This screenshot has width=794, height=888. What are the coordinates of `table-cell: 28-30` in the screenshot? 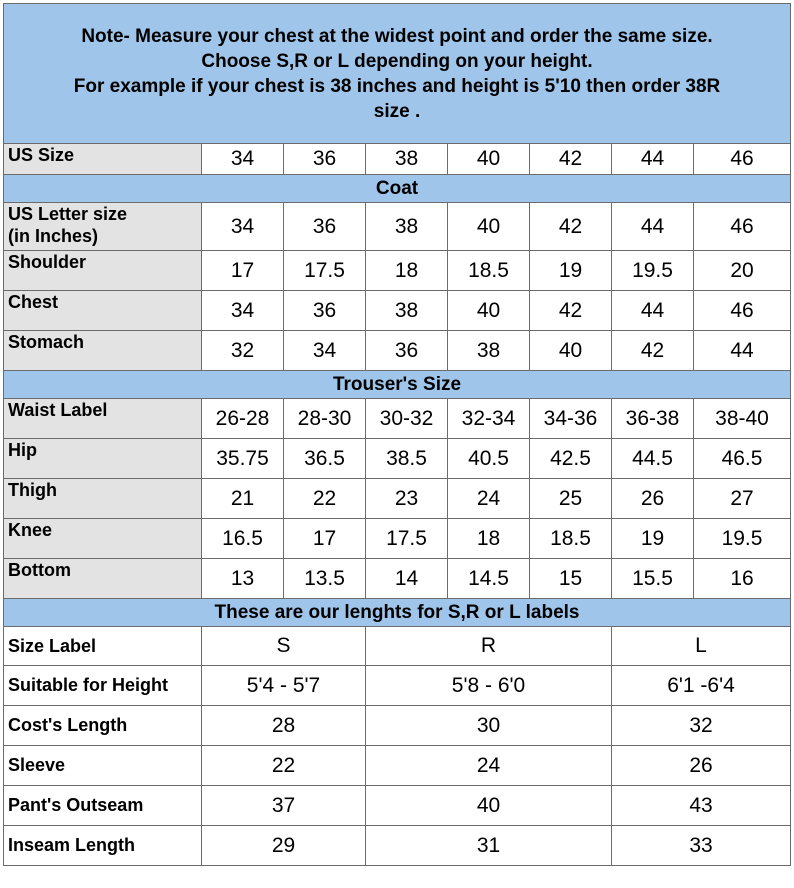 It's located at (324, 418).